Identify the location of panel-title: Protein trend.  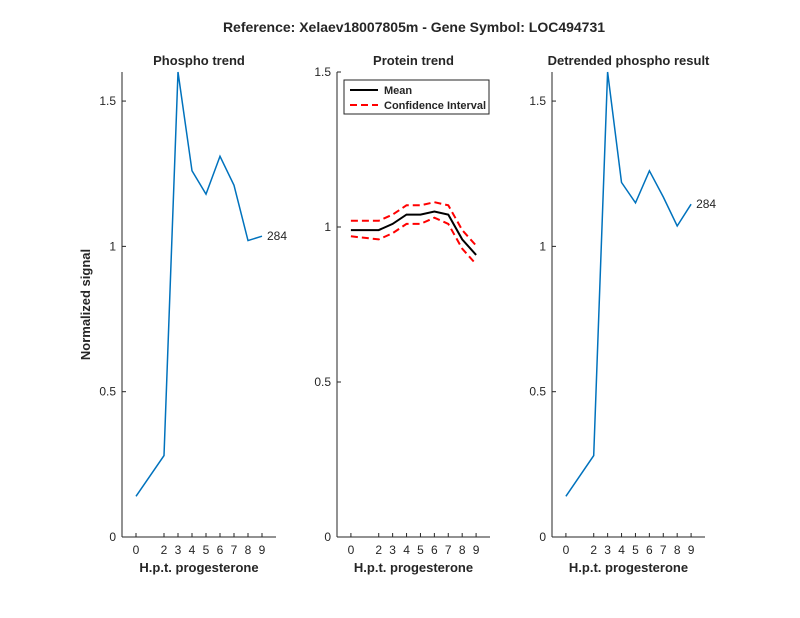
(413, 60).